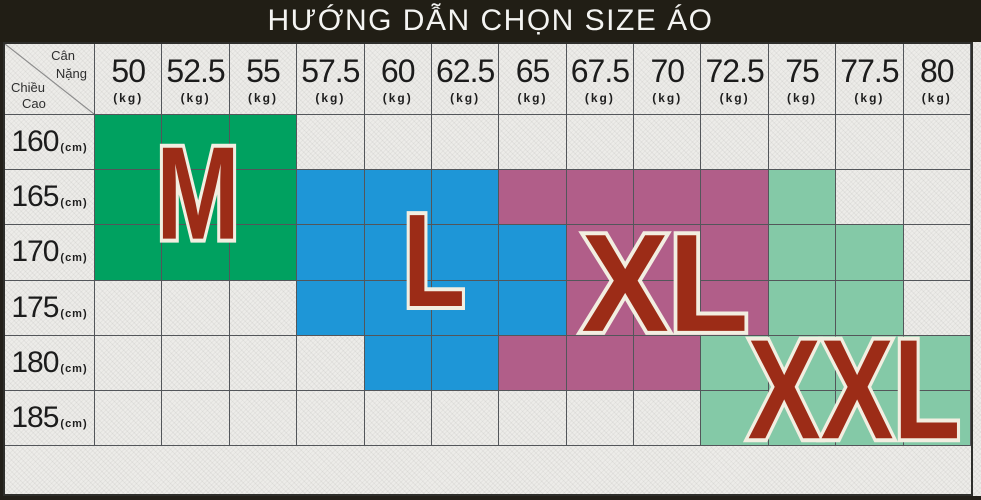  I want to click on weight-value: 77.5, so click(869, 70).